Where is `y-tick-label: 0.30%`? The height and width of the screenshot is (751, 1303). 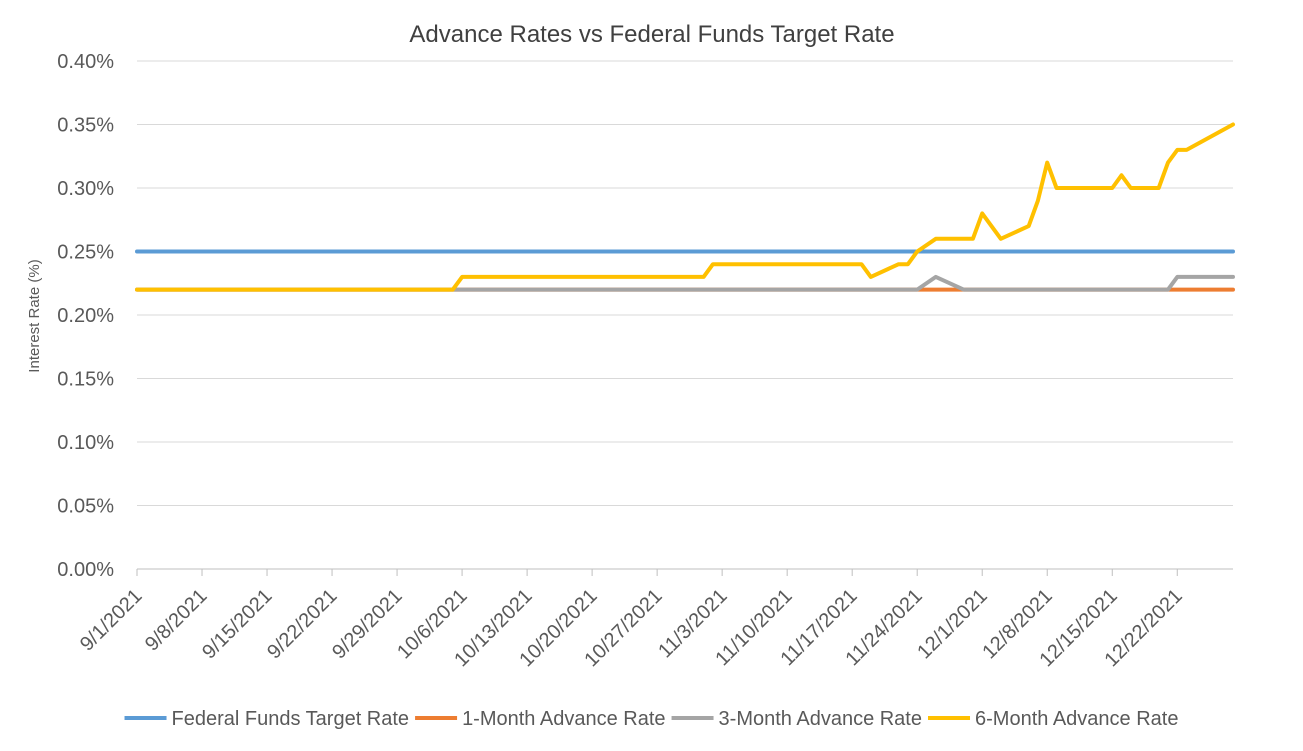
y-tick-label: 0.30% is located at coordinates (85, 189).